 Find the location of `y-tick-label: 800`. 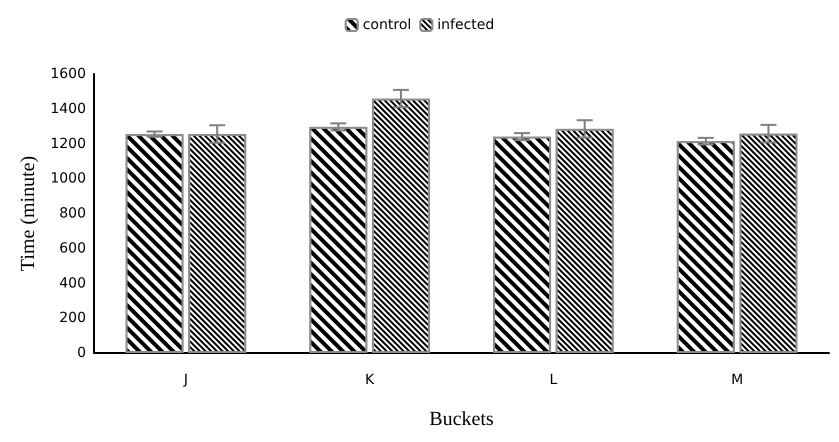

y-tick-label: 800 is located at coordinates (72, 214).